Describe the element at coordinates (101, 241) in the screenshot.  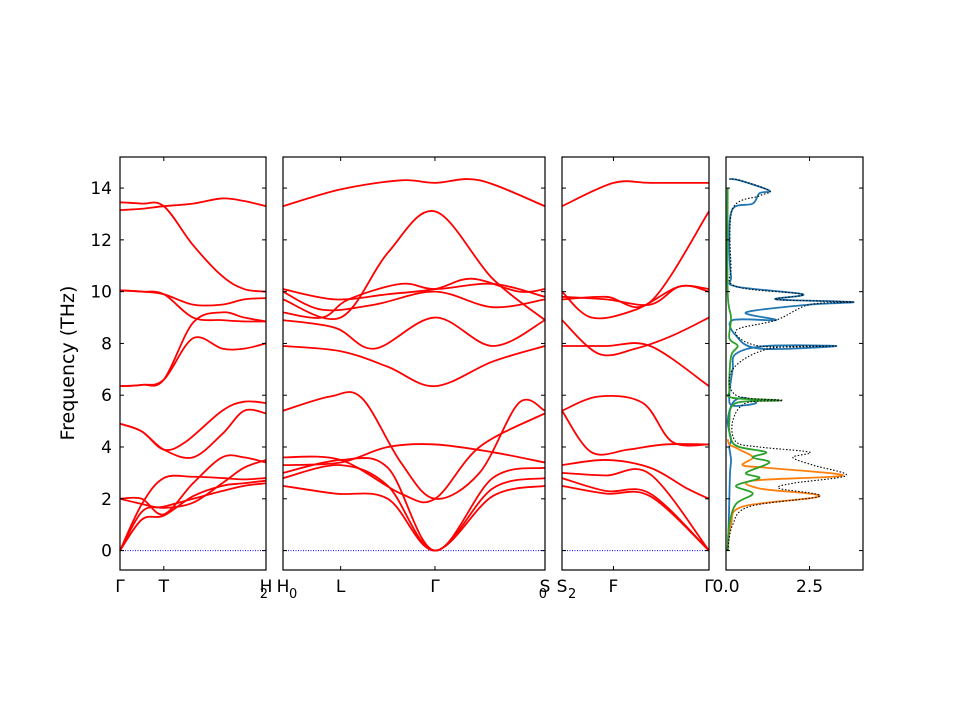
I see `y-tick-label: 12` at that location.